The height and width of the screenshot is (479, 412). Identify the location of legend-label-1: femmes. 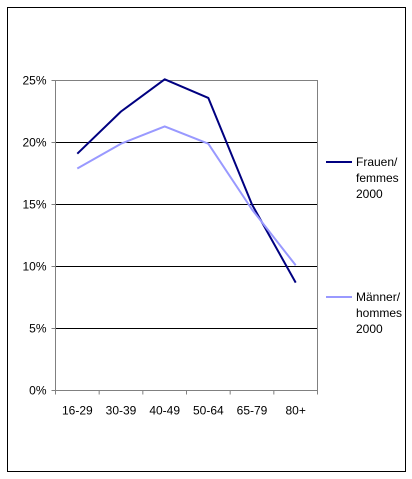
(377, 178).